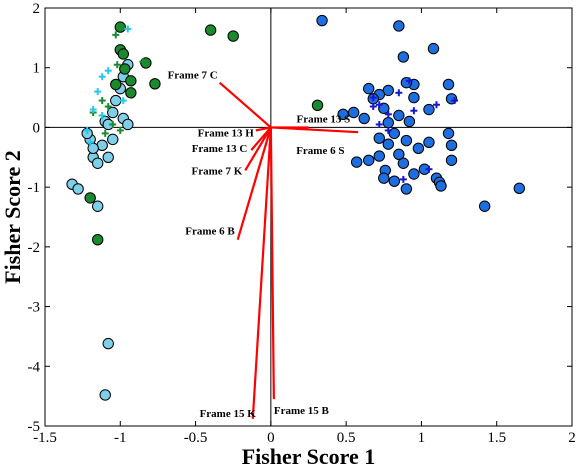  What do you see at coordinates (34, 248) in the screenshot?
I see `y-tick-label: -2` at bounding box center [34, 248].